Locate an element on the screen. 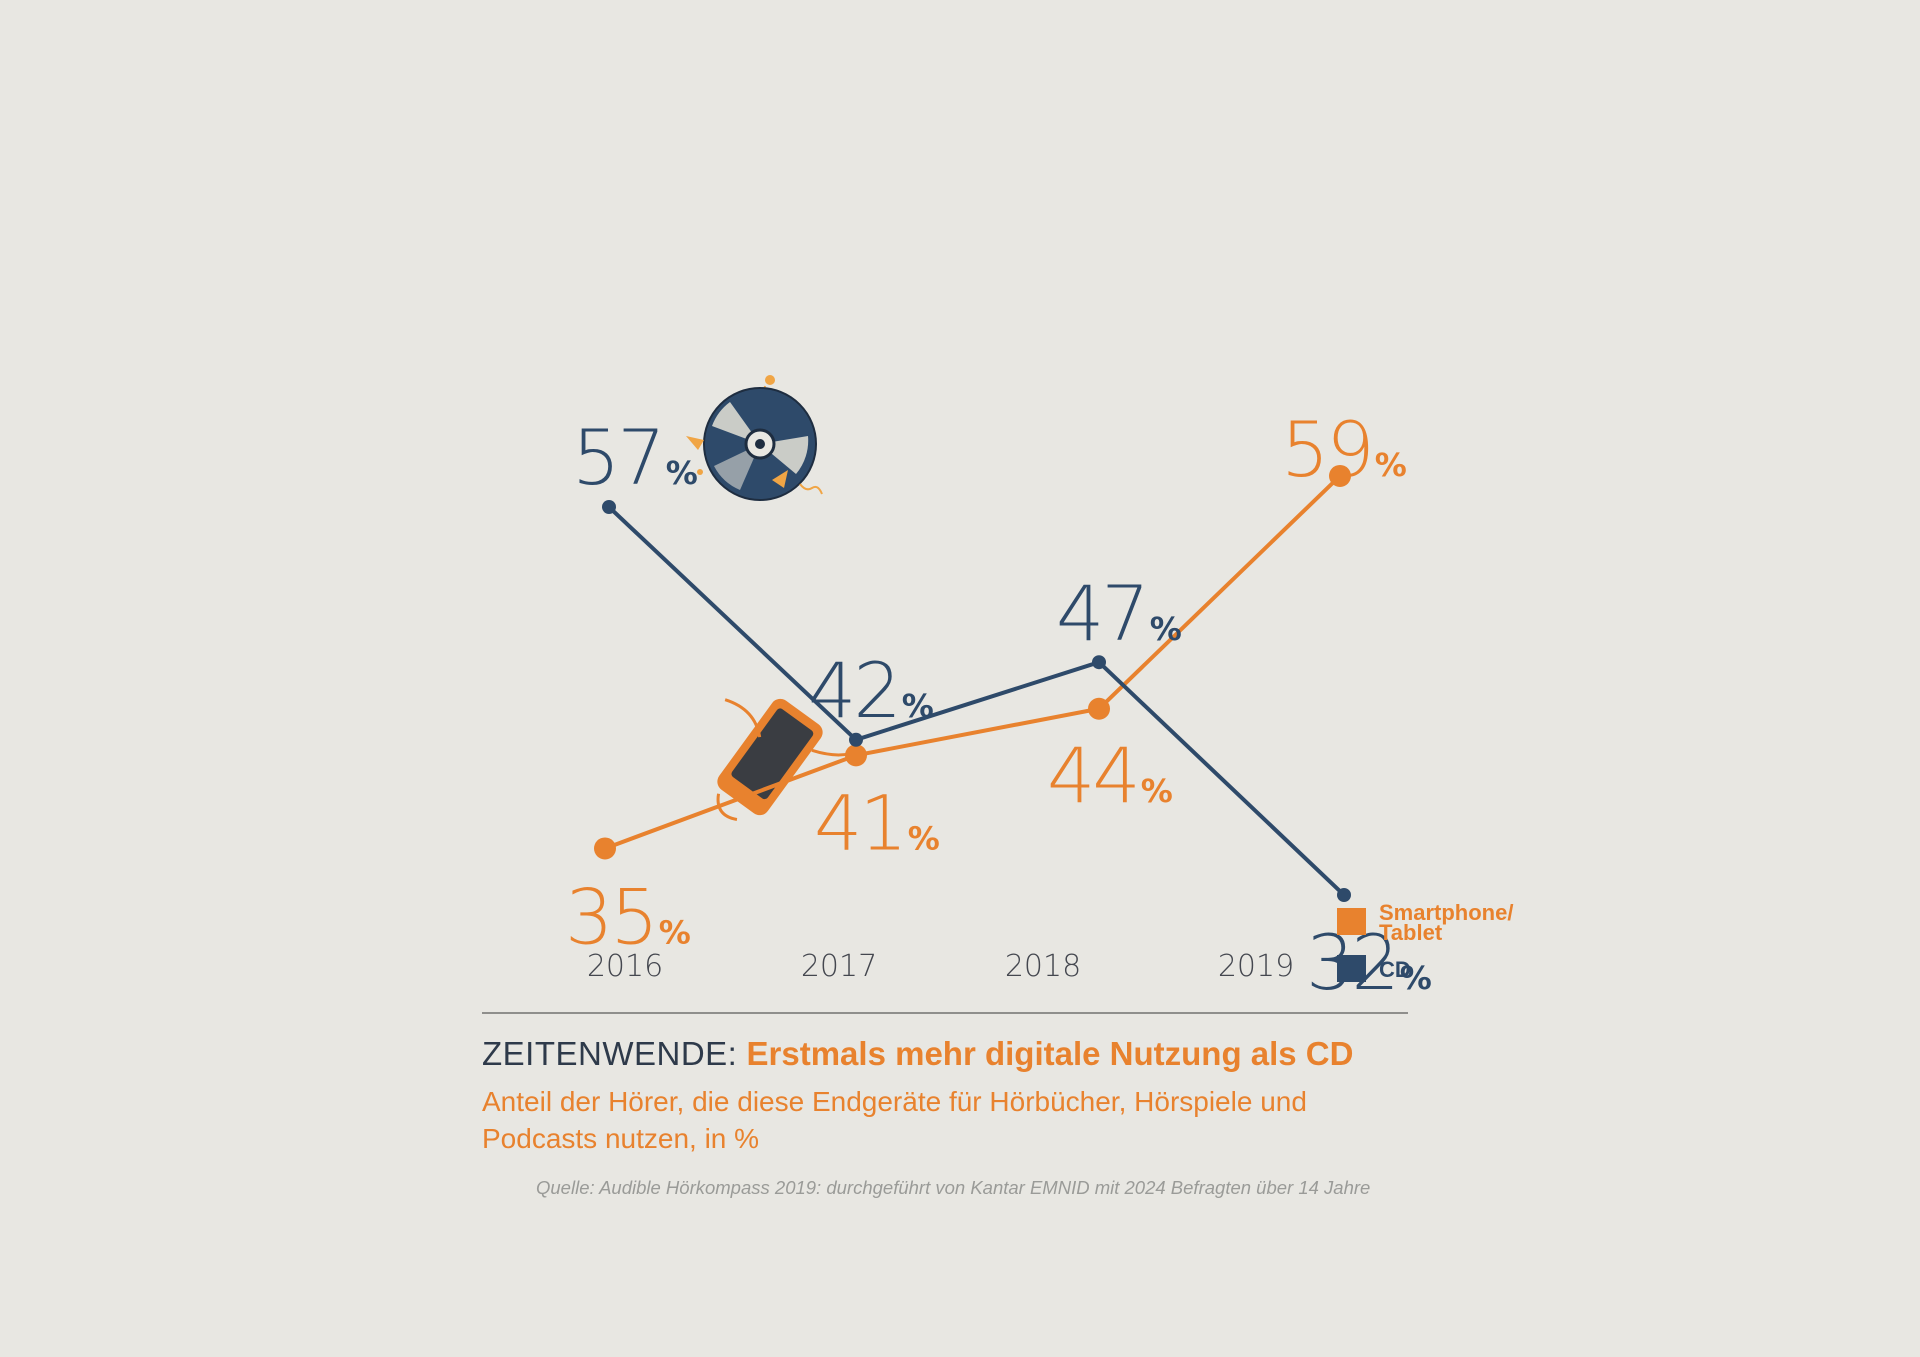  legend-label: Smartphone/ is located at coordinates (1446, 912).